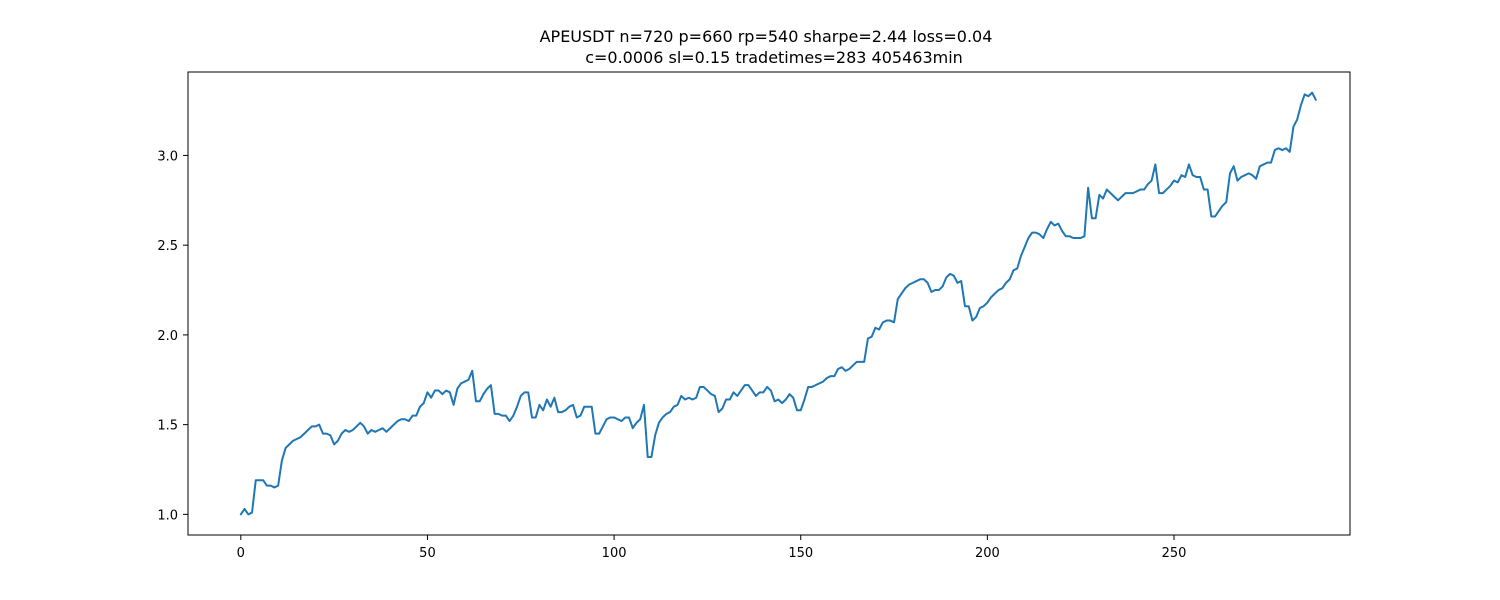  I want to click on y-tick-label: 1.0, so click(167, 515).